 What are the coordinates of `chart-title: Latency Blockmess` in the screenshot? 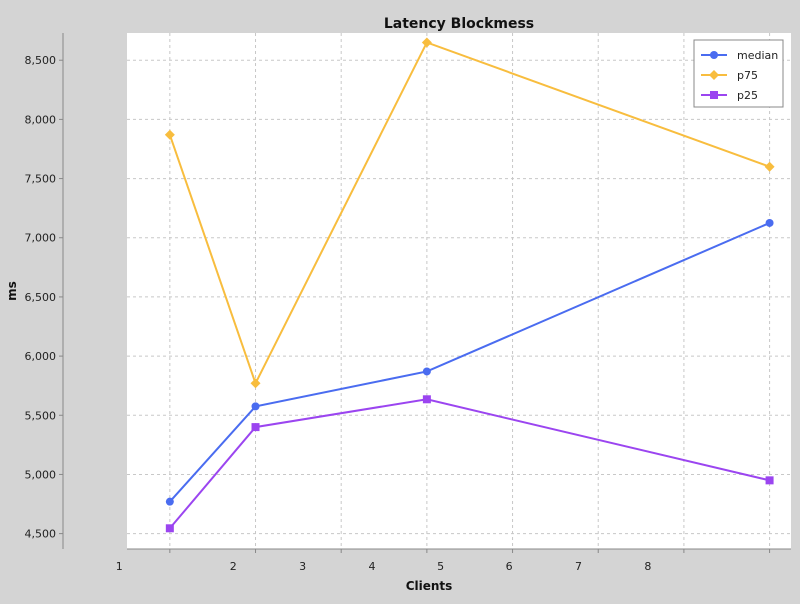 It's located at (459, 24).